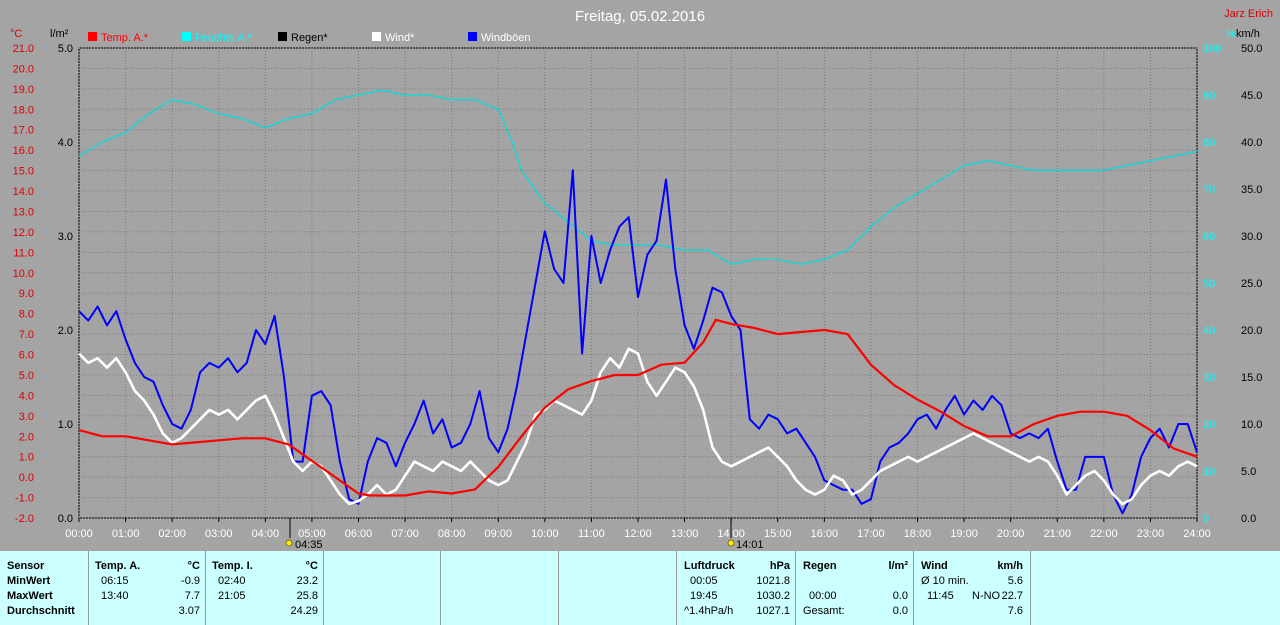 The image size is (1280, 625). What do you see at coordinates (115, 581) in the screenshot?
I see `temp-a-min-time: 06:15` at bounding box center [115, 581].